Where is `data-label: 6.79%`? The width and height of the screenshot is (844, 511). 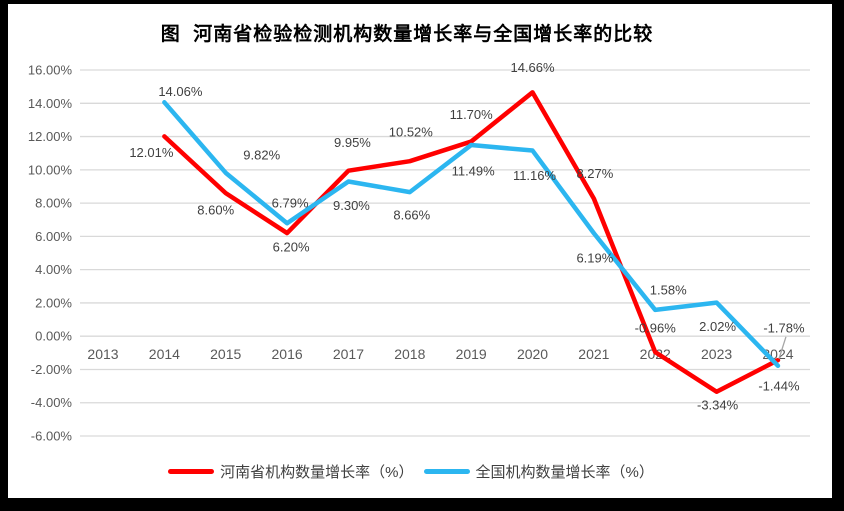
data-label: 6.79% is located at coordinates (290, 203).